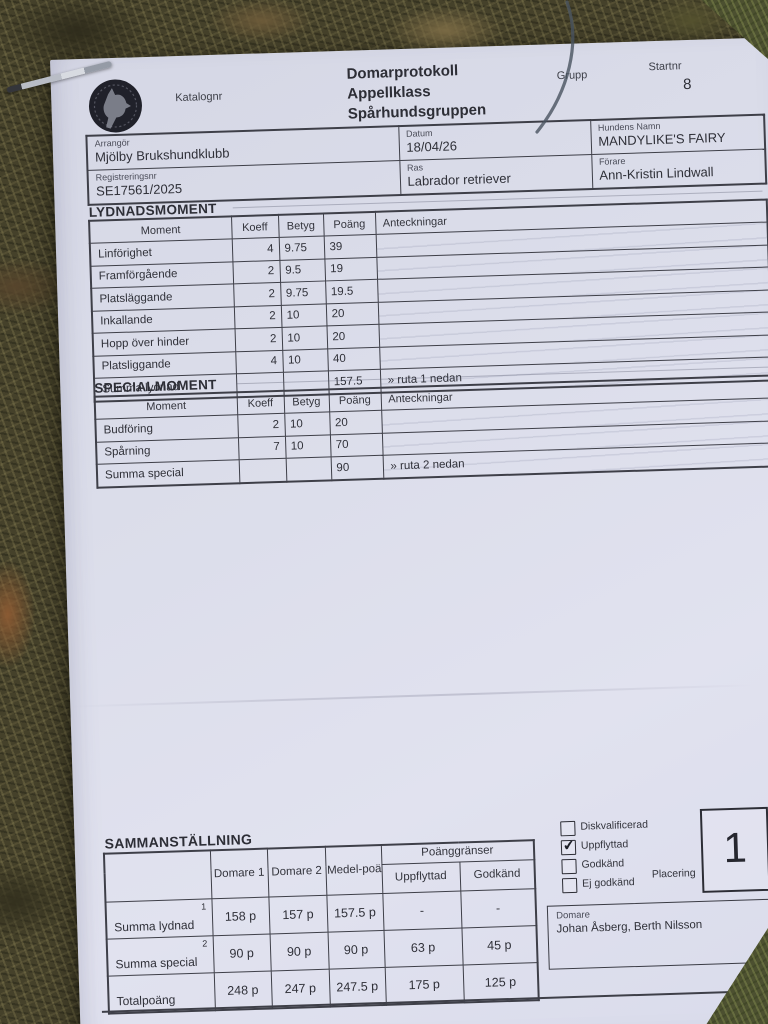  What do you see at coordinates (357, 987) in the screenshot?
I see `cell-medelpoang: 247.5 p` at bounding box center [357, 987].